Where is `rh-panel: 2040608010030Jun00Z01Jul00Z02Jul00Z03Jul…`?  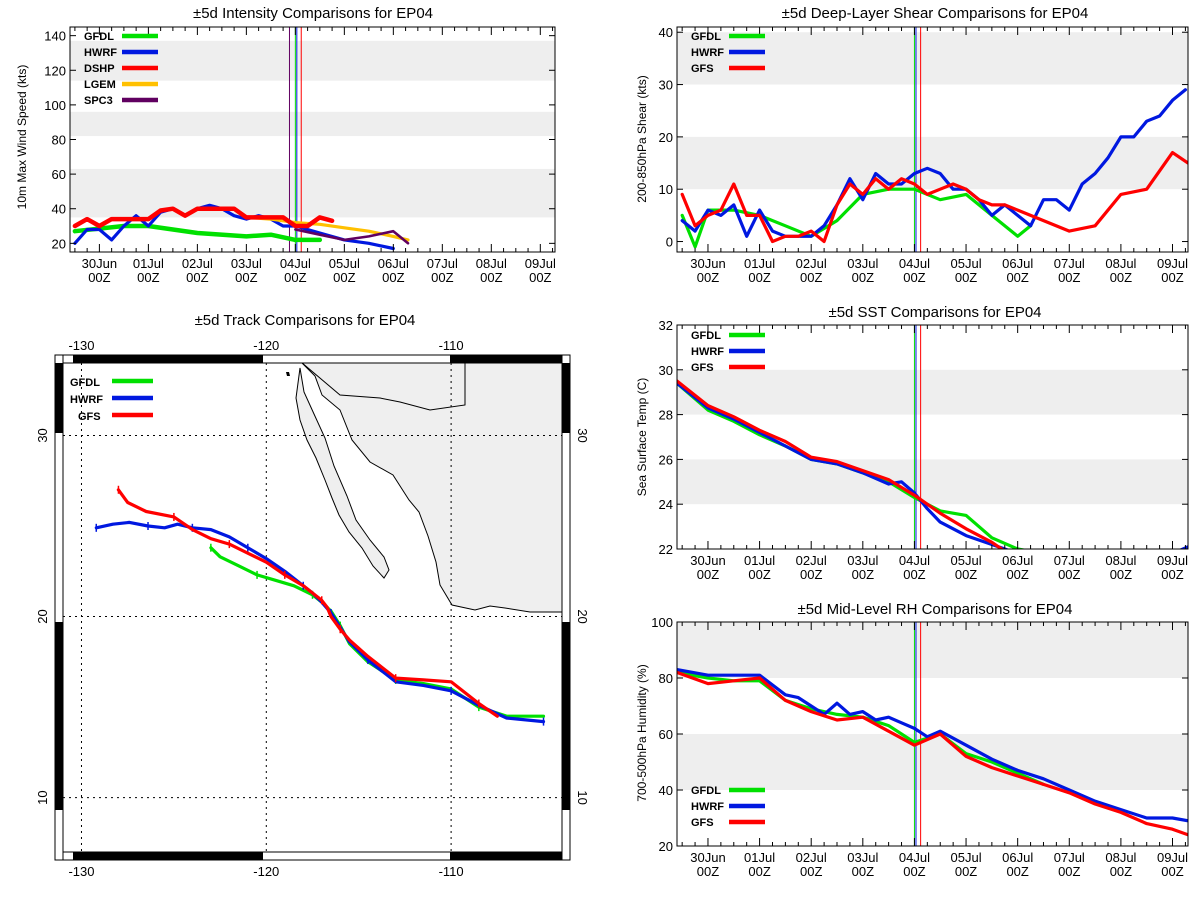
rh-panel: 2040608010030Jun00Z01Jul00Z02Jul00Z03Jul… is located at coordinates (920, 747).